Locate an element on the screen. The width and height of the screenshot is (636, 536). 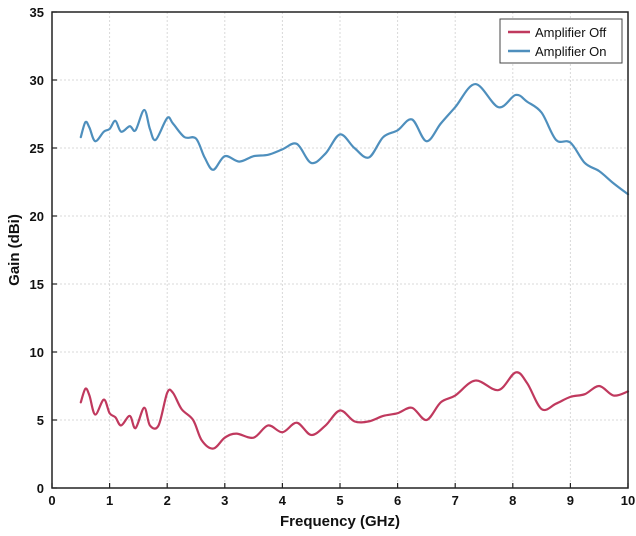
x-axis-title: Frequency (GHz) is located at coordinates (340, 521).